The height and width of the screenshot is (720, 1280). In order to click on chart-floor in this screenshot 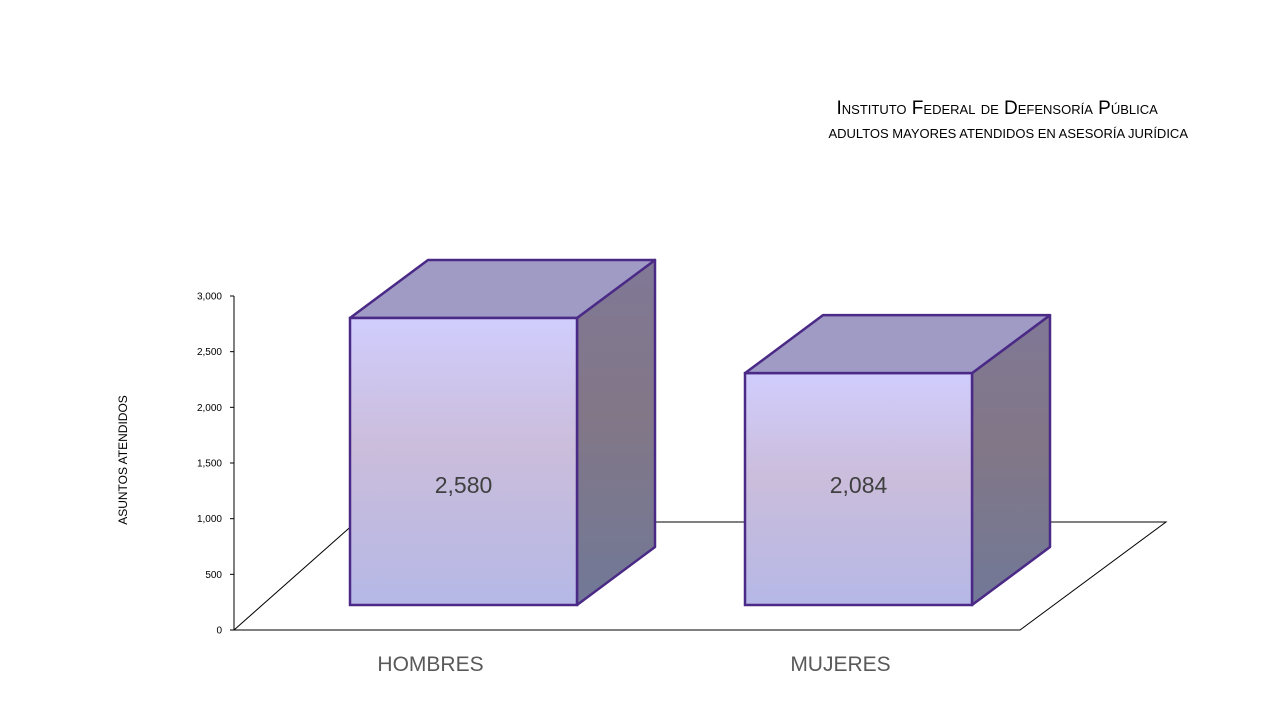, I will do `click(700, 576)`.